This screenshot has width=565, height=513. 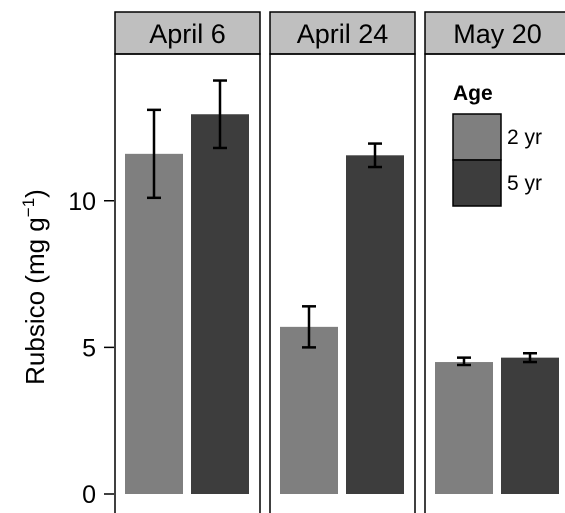 I want to click on legend-title: Age, so click(x=473, y=93).